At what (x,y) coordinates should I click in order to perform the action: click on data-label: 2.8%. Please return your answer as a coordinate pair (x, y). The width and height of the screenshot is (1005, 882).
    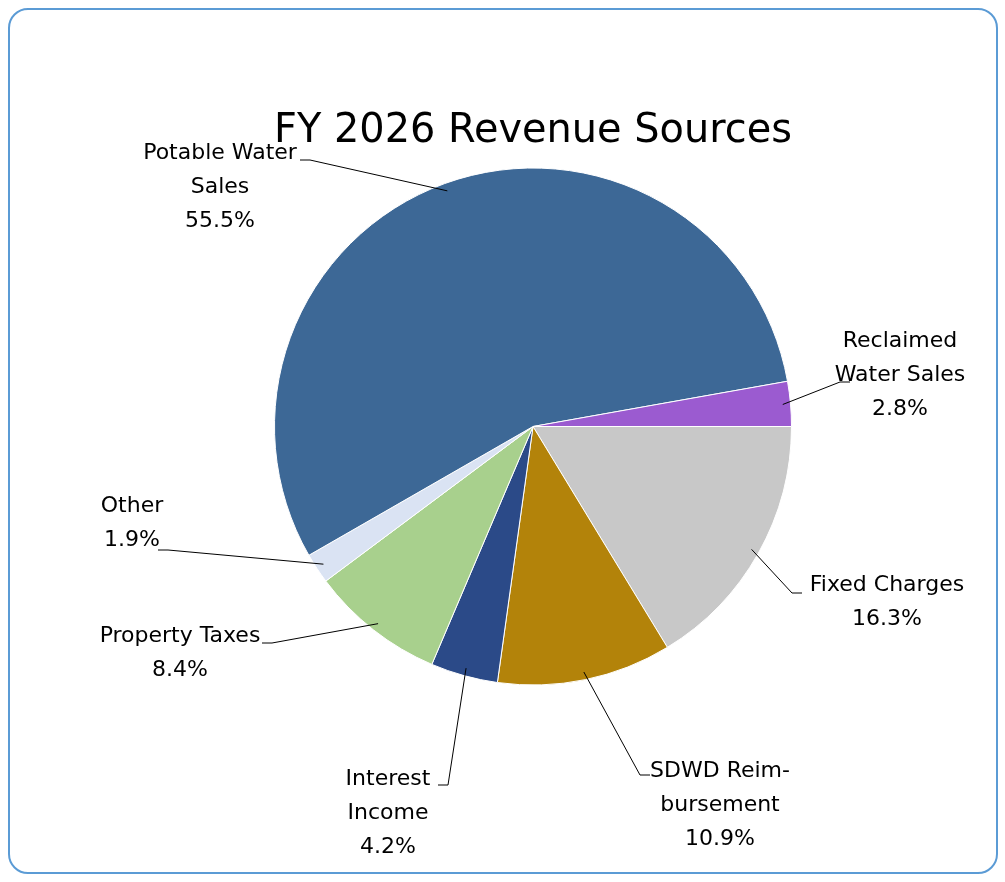
    Looking at the image, I should click on (900, 407).